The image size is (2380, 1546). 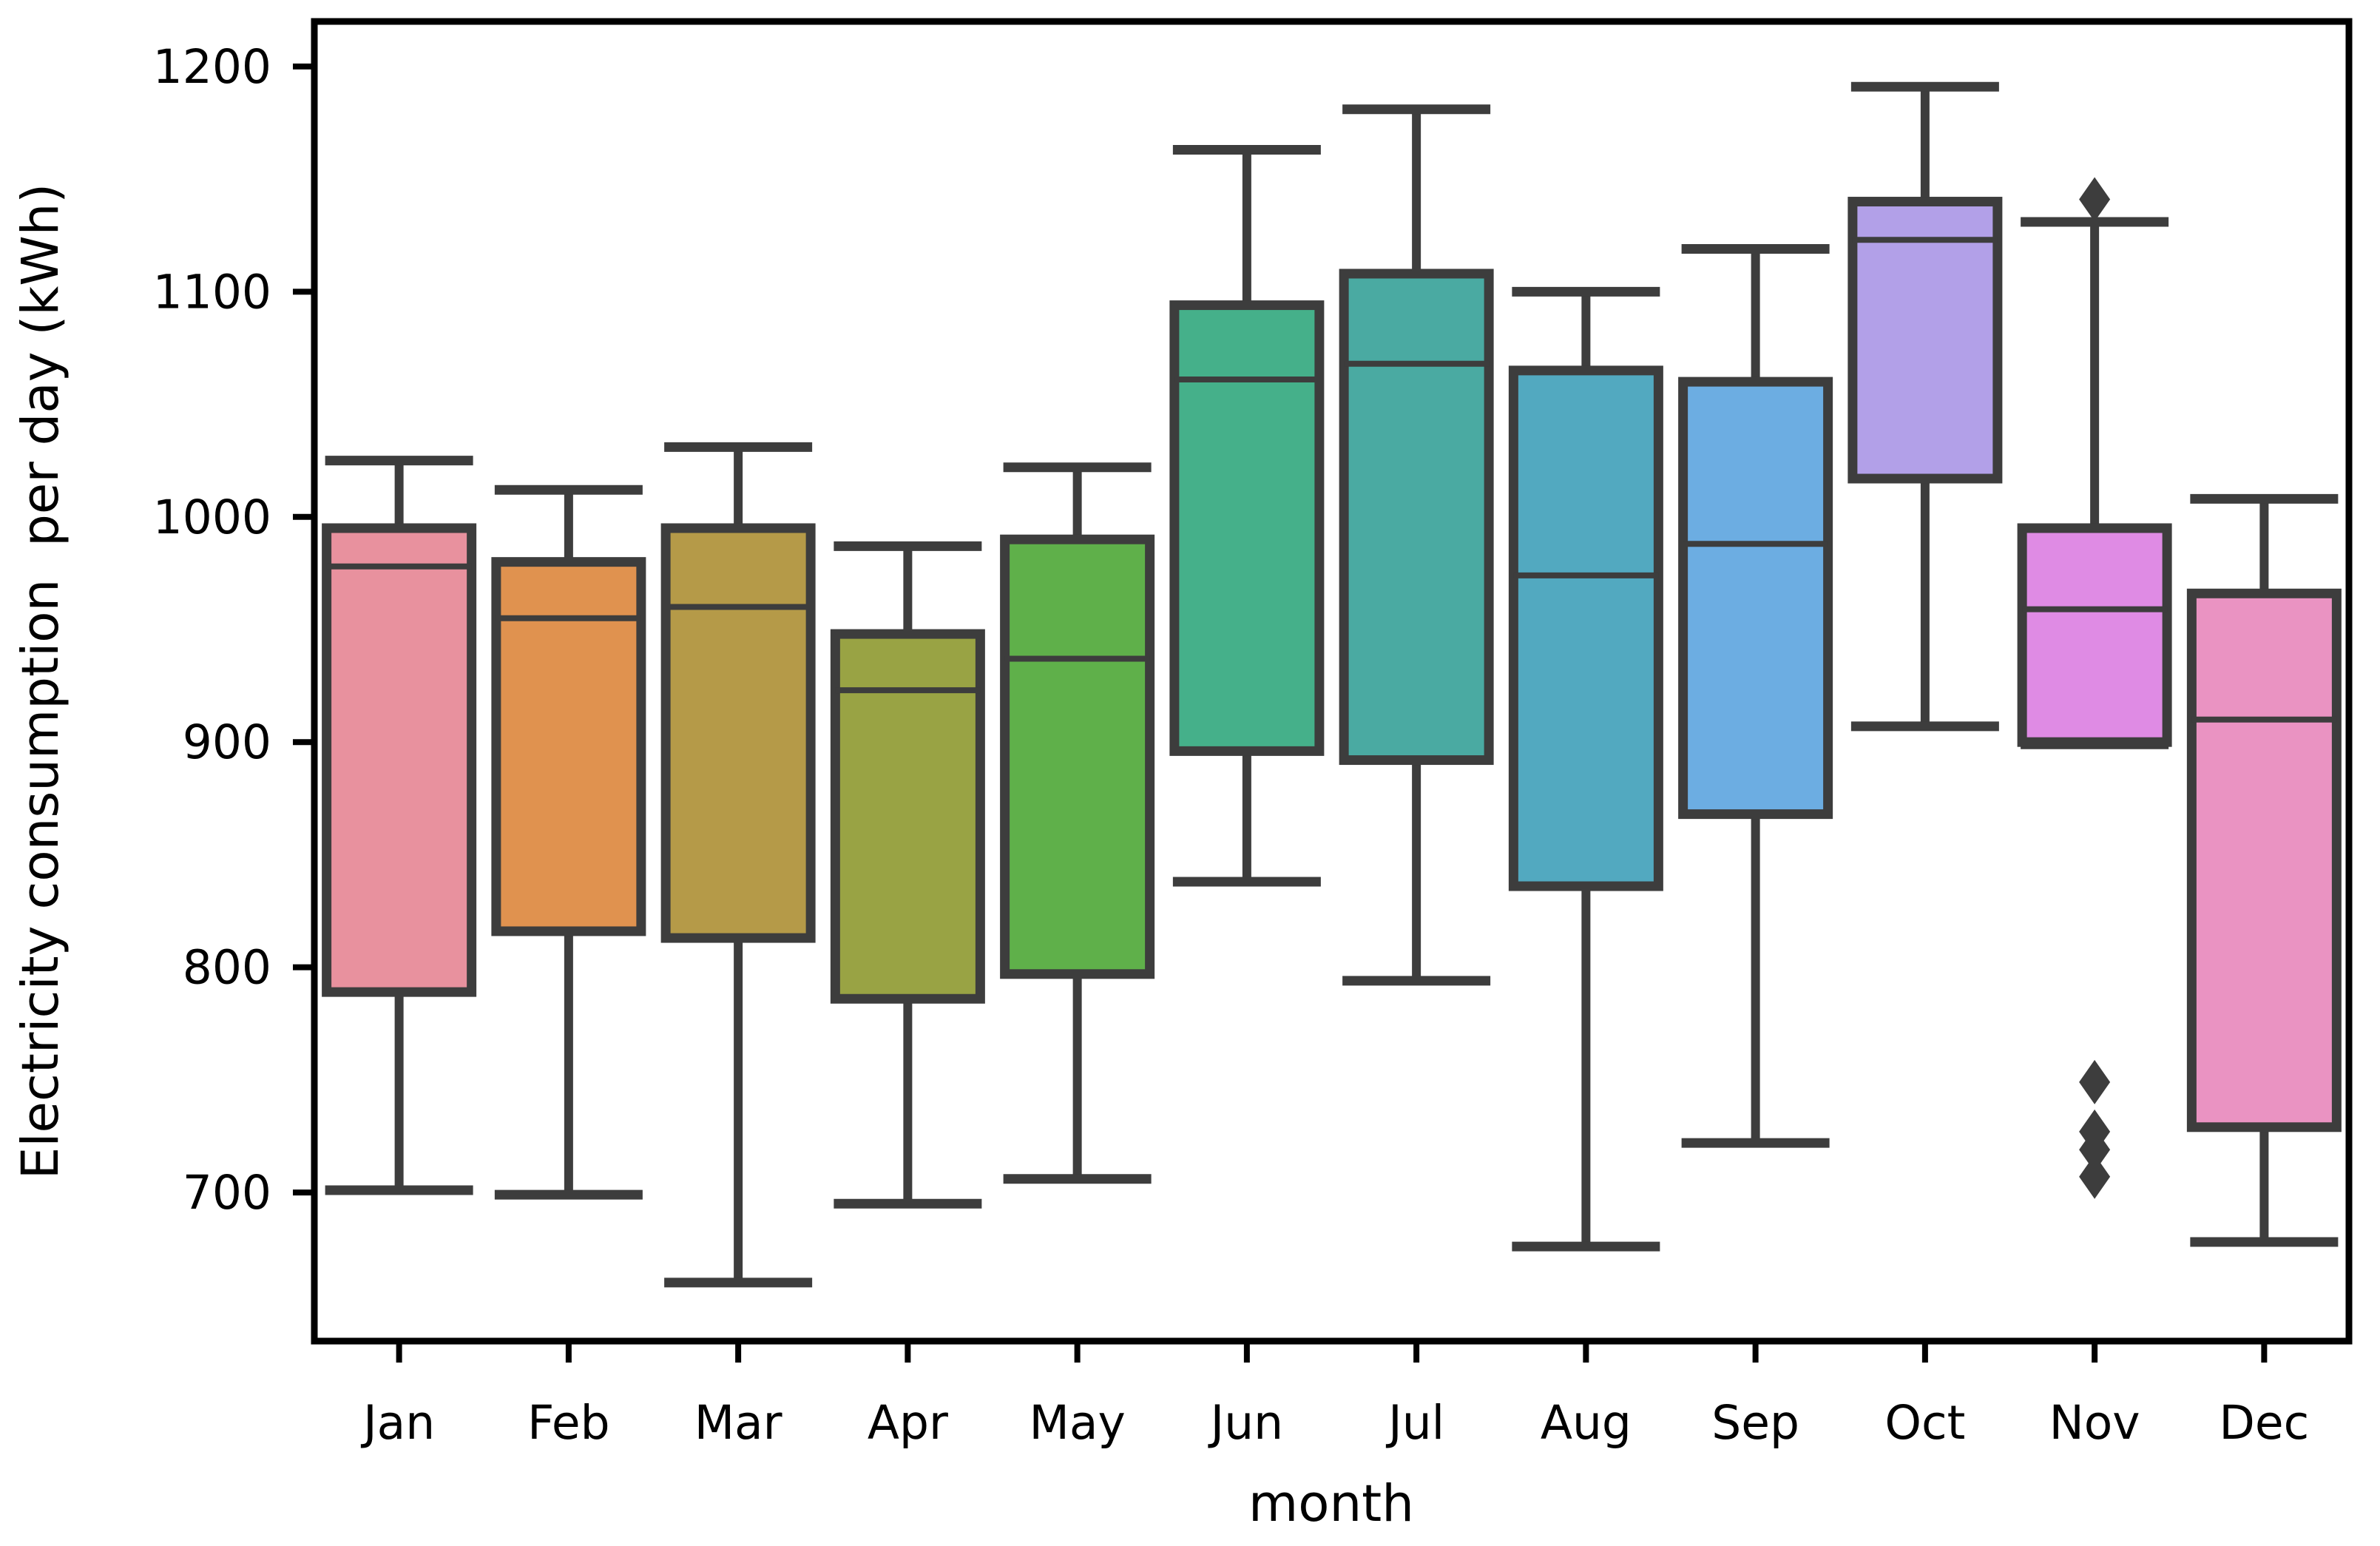 What do you see at coordinates (738, 733) in the screenshot?
I see `iqr-box-mar` at bounding box center [738, 733].